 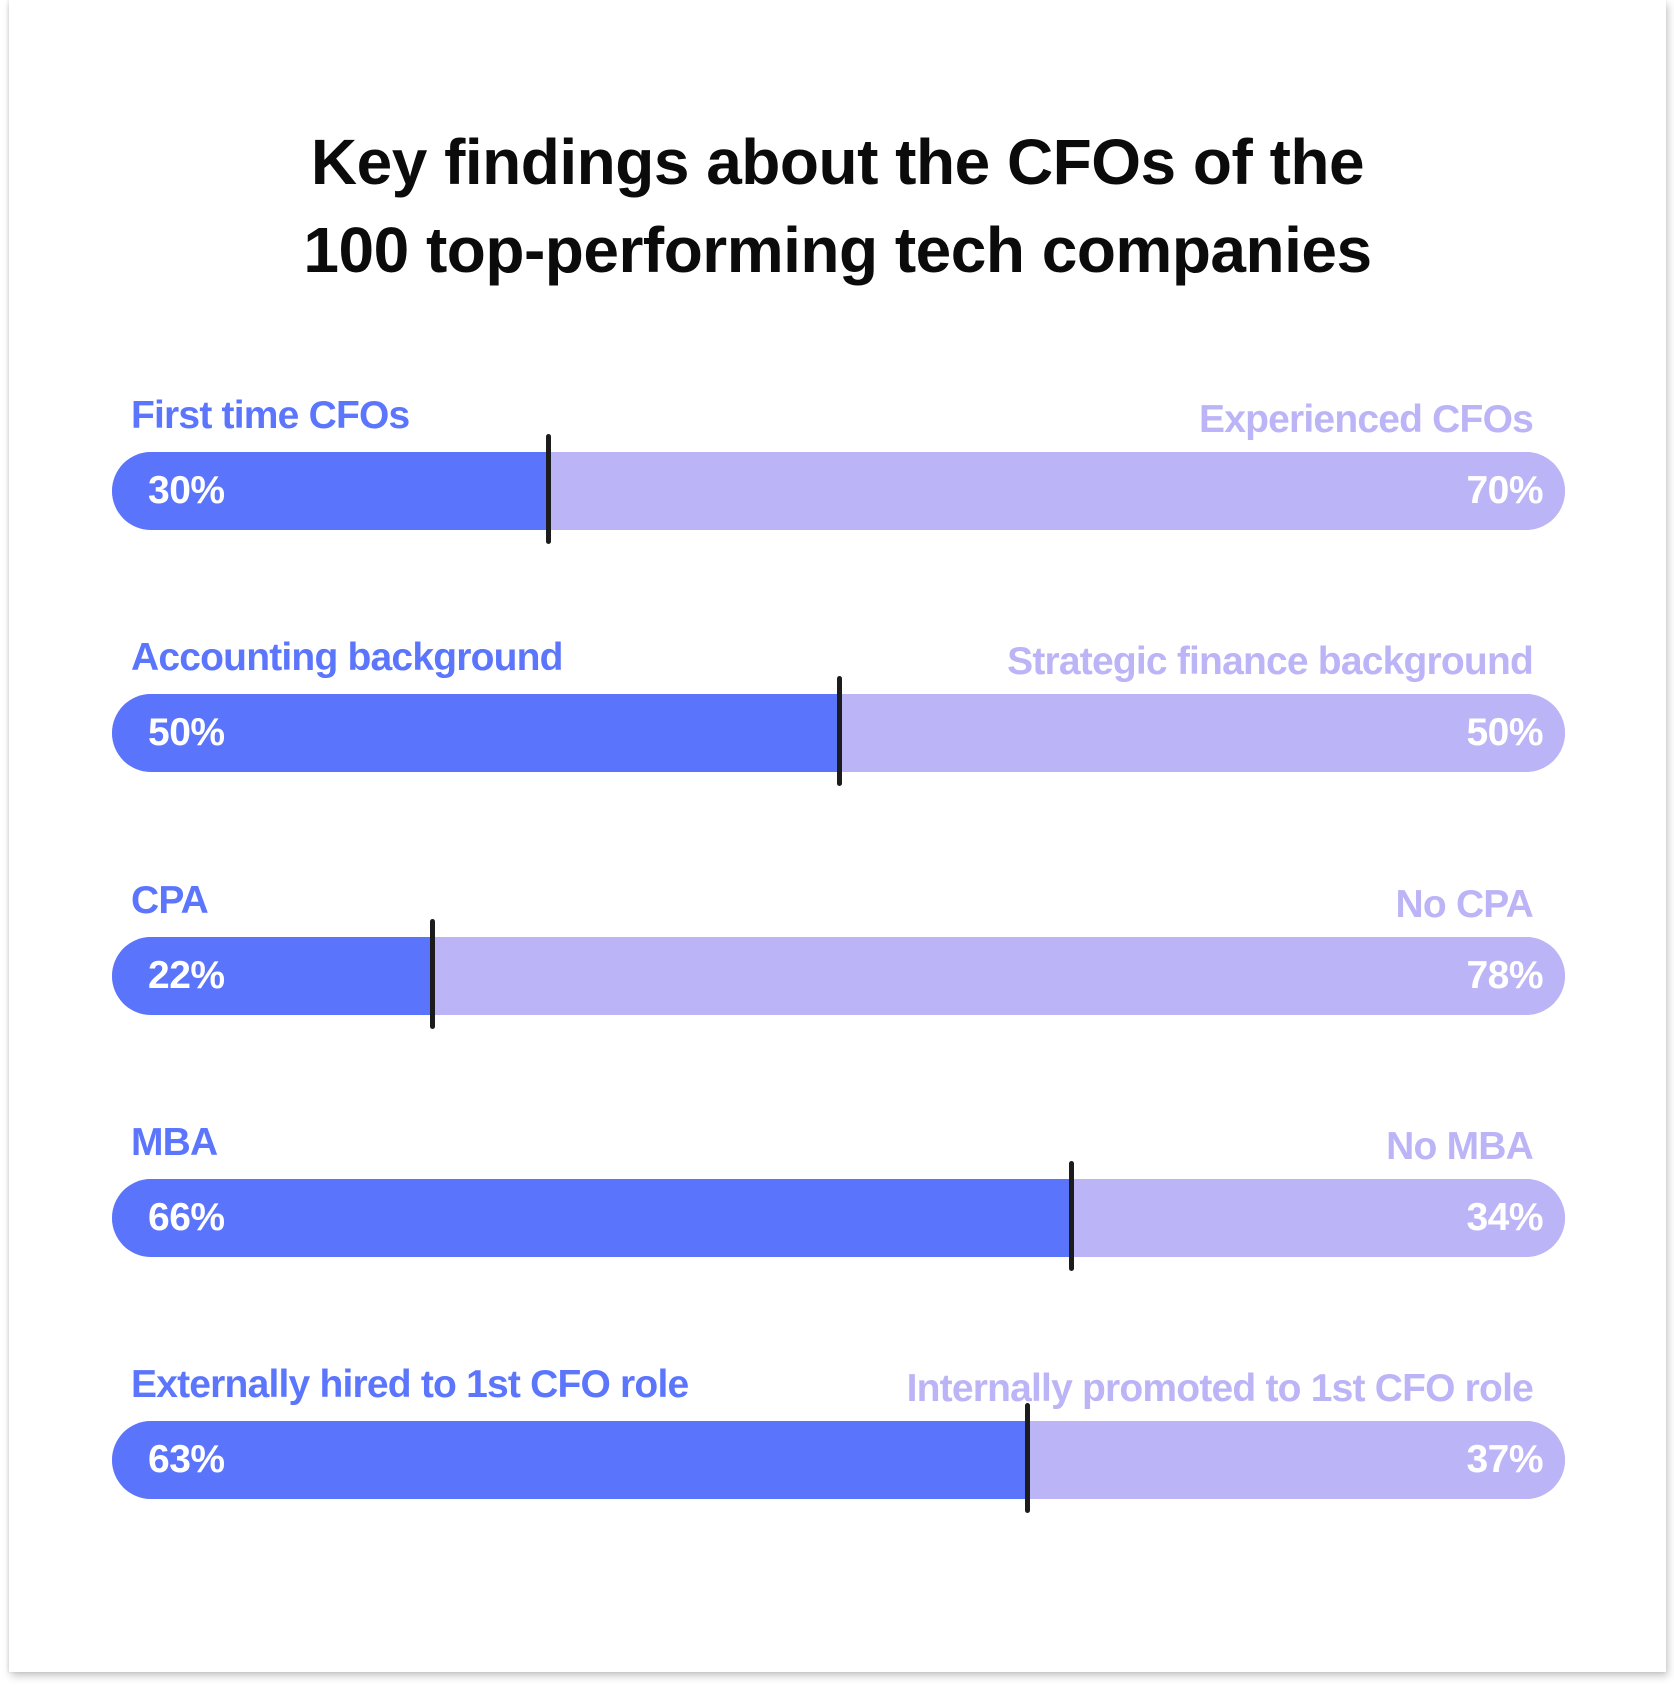 I want to click on right-value-label: 37%, so click(x=1504, y=1459).